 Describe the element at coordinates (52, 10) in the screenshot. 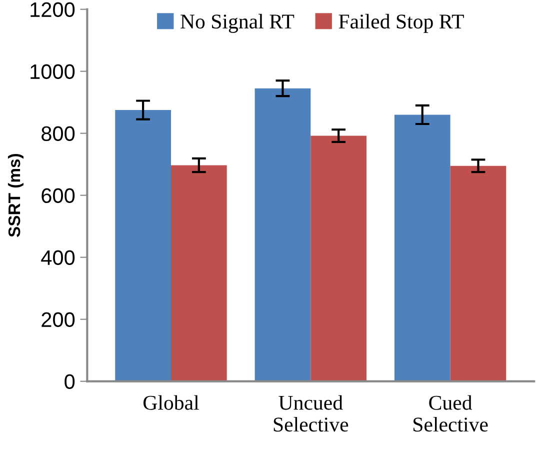

I see `y-tick-label: 1200` at that location.